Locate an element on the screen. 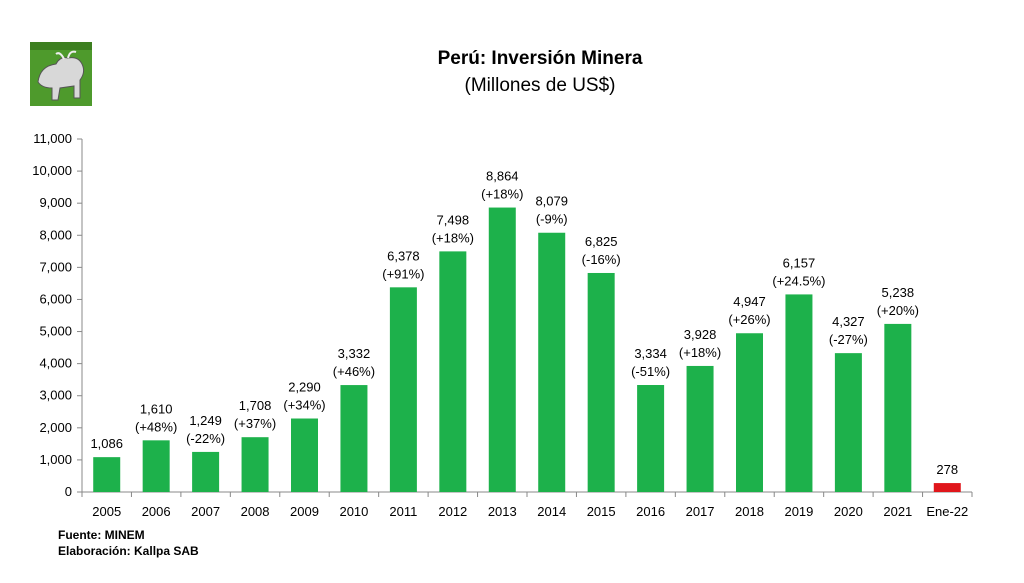 This screenshot has width=1024, height=583. x-tick-label: 2009 is located at coordinates (304, 511).